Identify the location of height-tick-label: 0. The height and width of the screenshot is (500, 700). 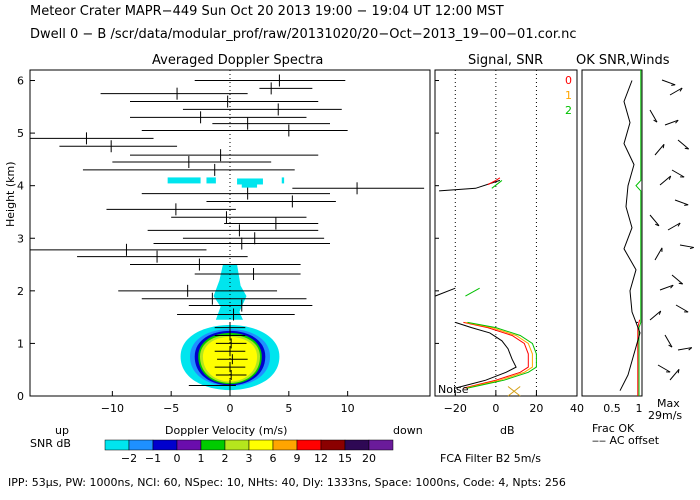
(20, 396).